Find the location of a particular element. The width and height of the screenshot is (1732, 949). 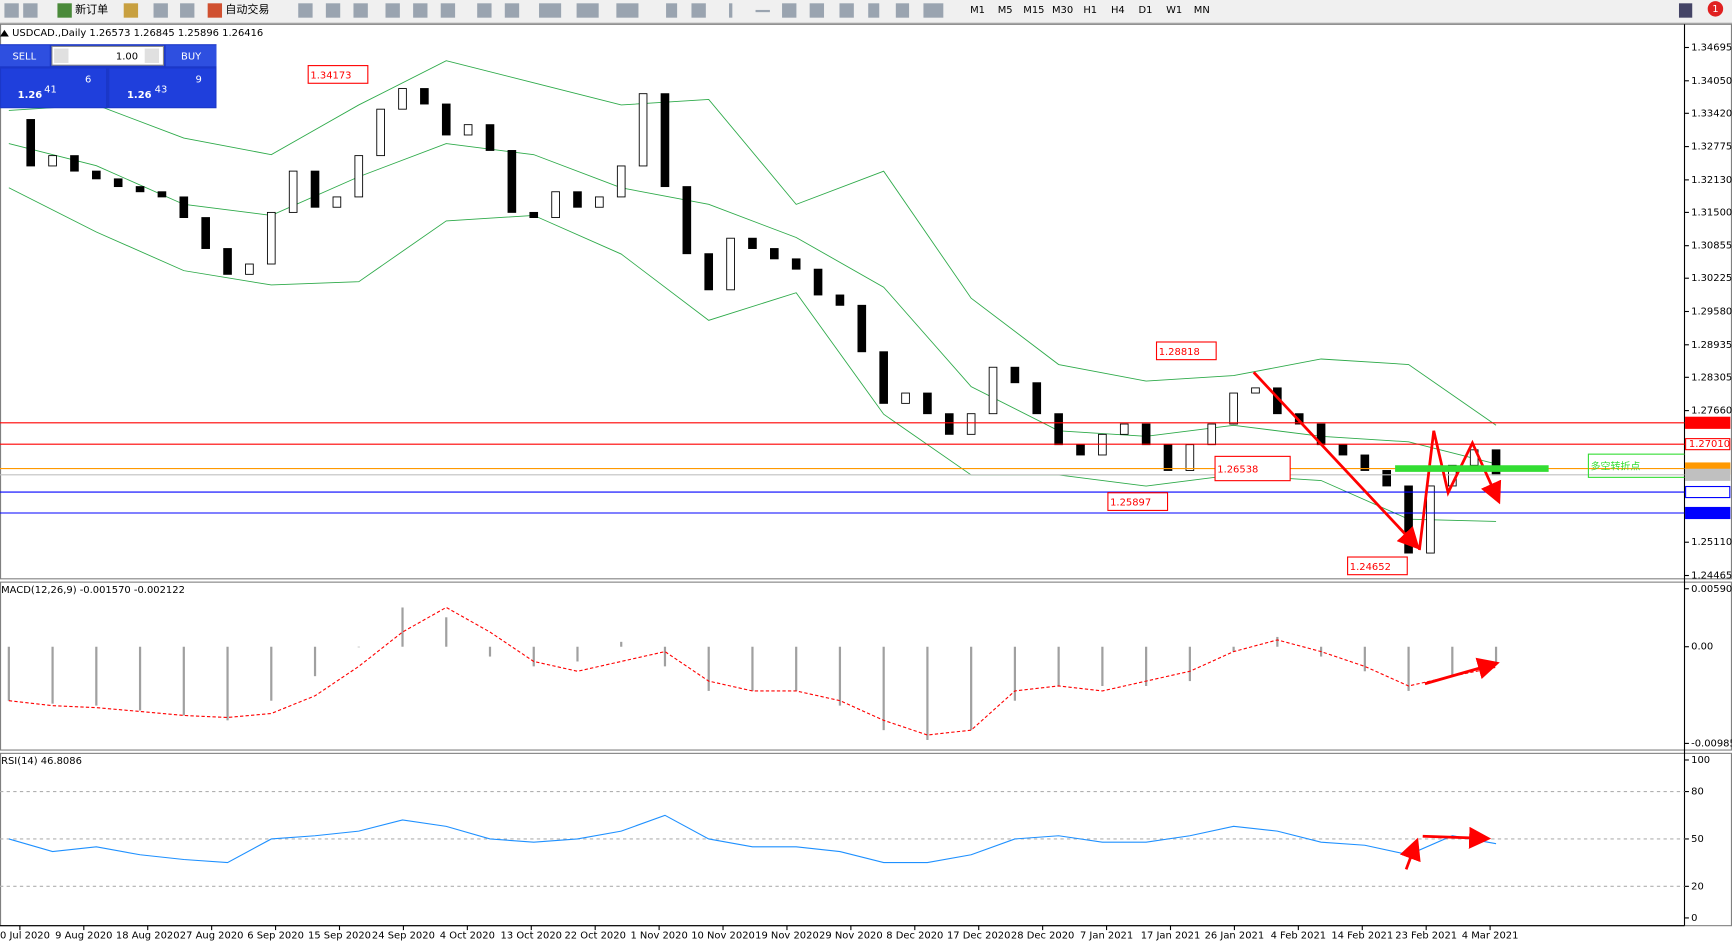

timeframe-button: D1 is located at coordinates (1145, 10).